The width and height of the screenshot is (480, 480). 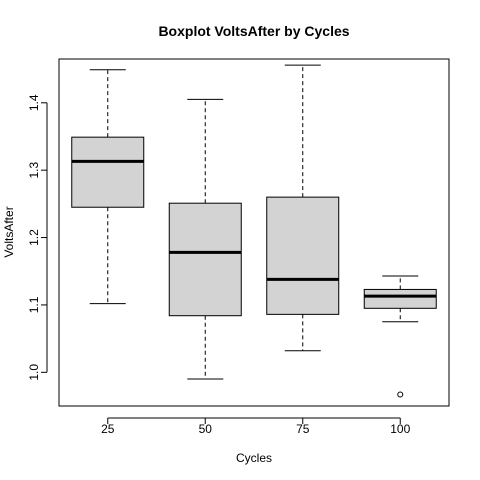 What do you see at coordinates (303, 429) in the screenshot?
I see `x-tick-label: 75` at bounding box center [303, 429].